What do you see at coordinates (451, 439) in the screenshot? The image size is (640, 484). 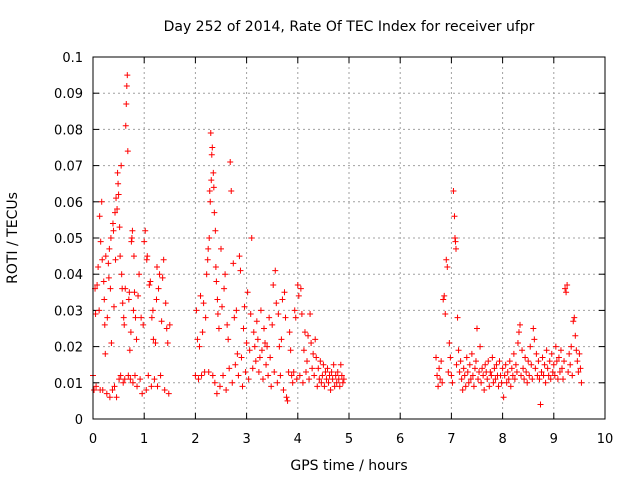 I see `x-tick-label: 7` at bounding box center [451, 439].